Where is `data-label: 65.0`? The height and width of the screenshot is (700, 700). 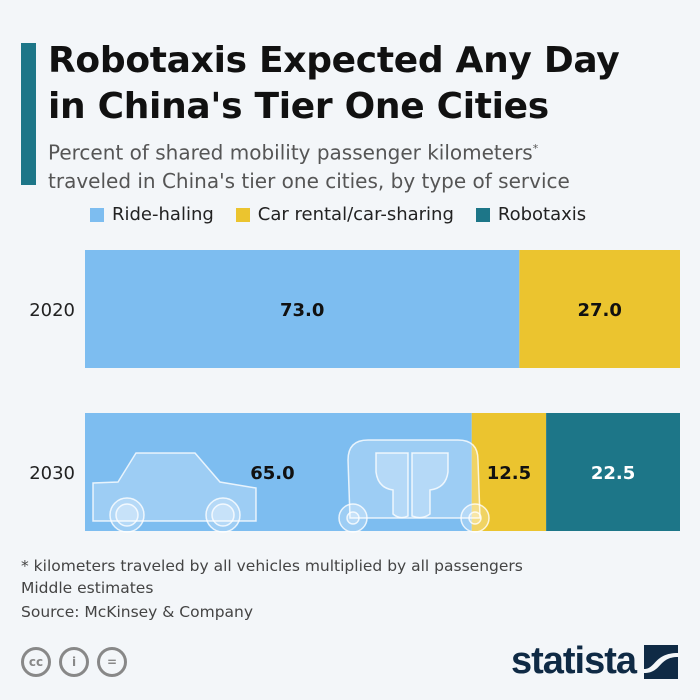
data-label: 65.0 is located at coordinates (272, 473).